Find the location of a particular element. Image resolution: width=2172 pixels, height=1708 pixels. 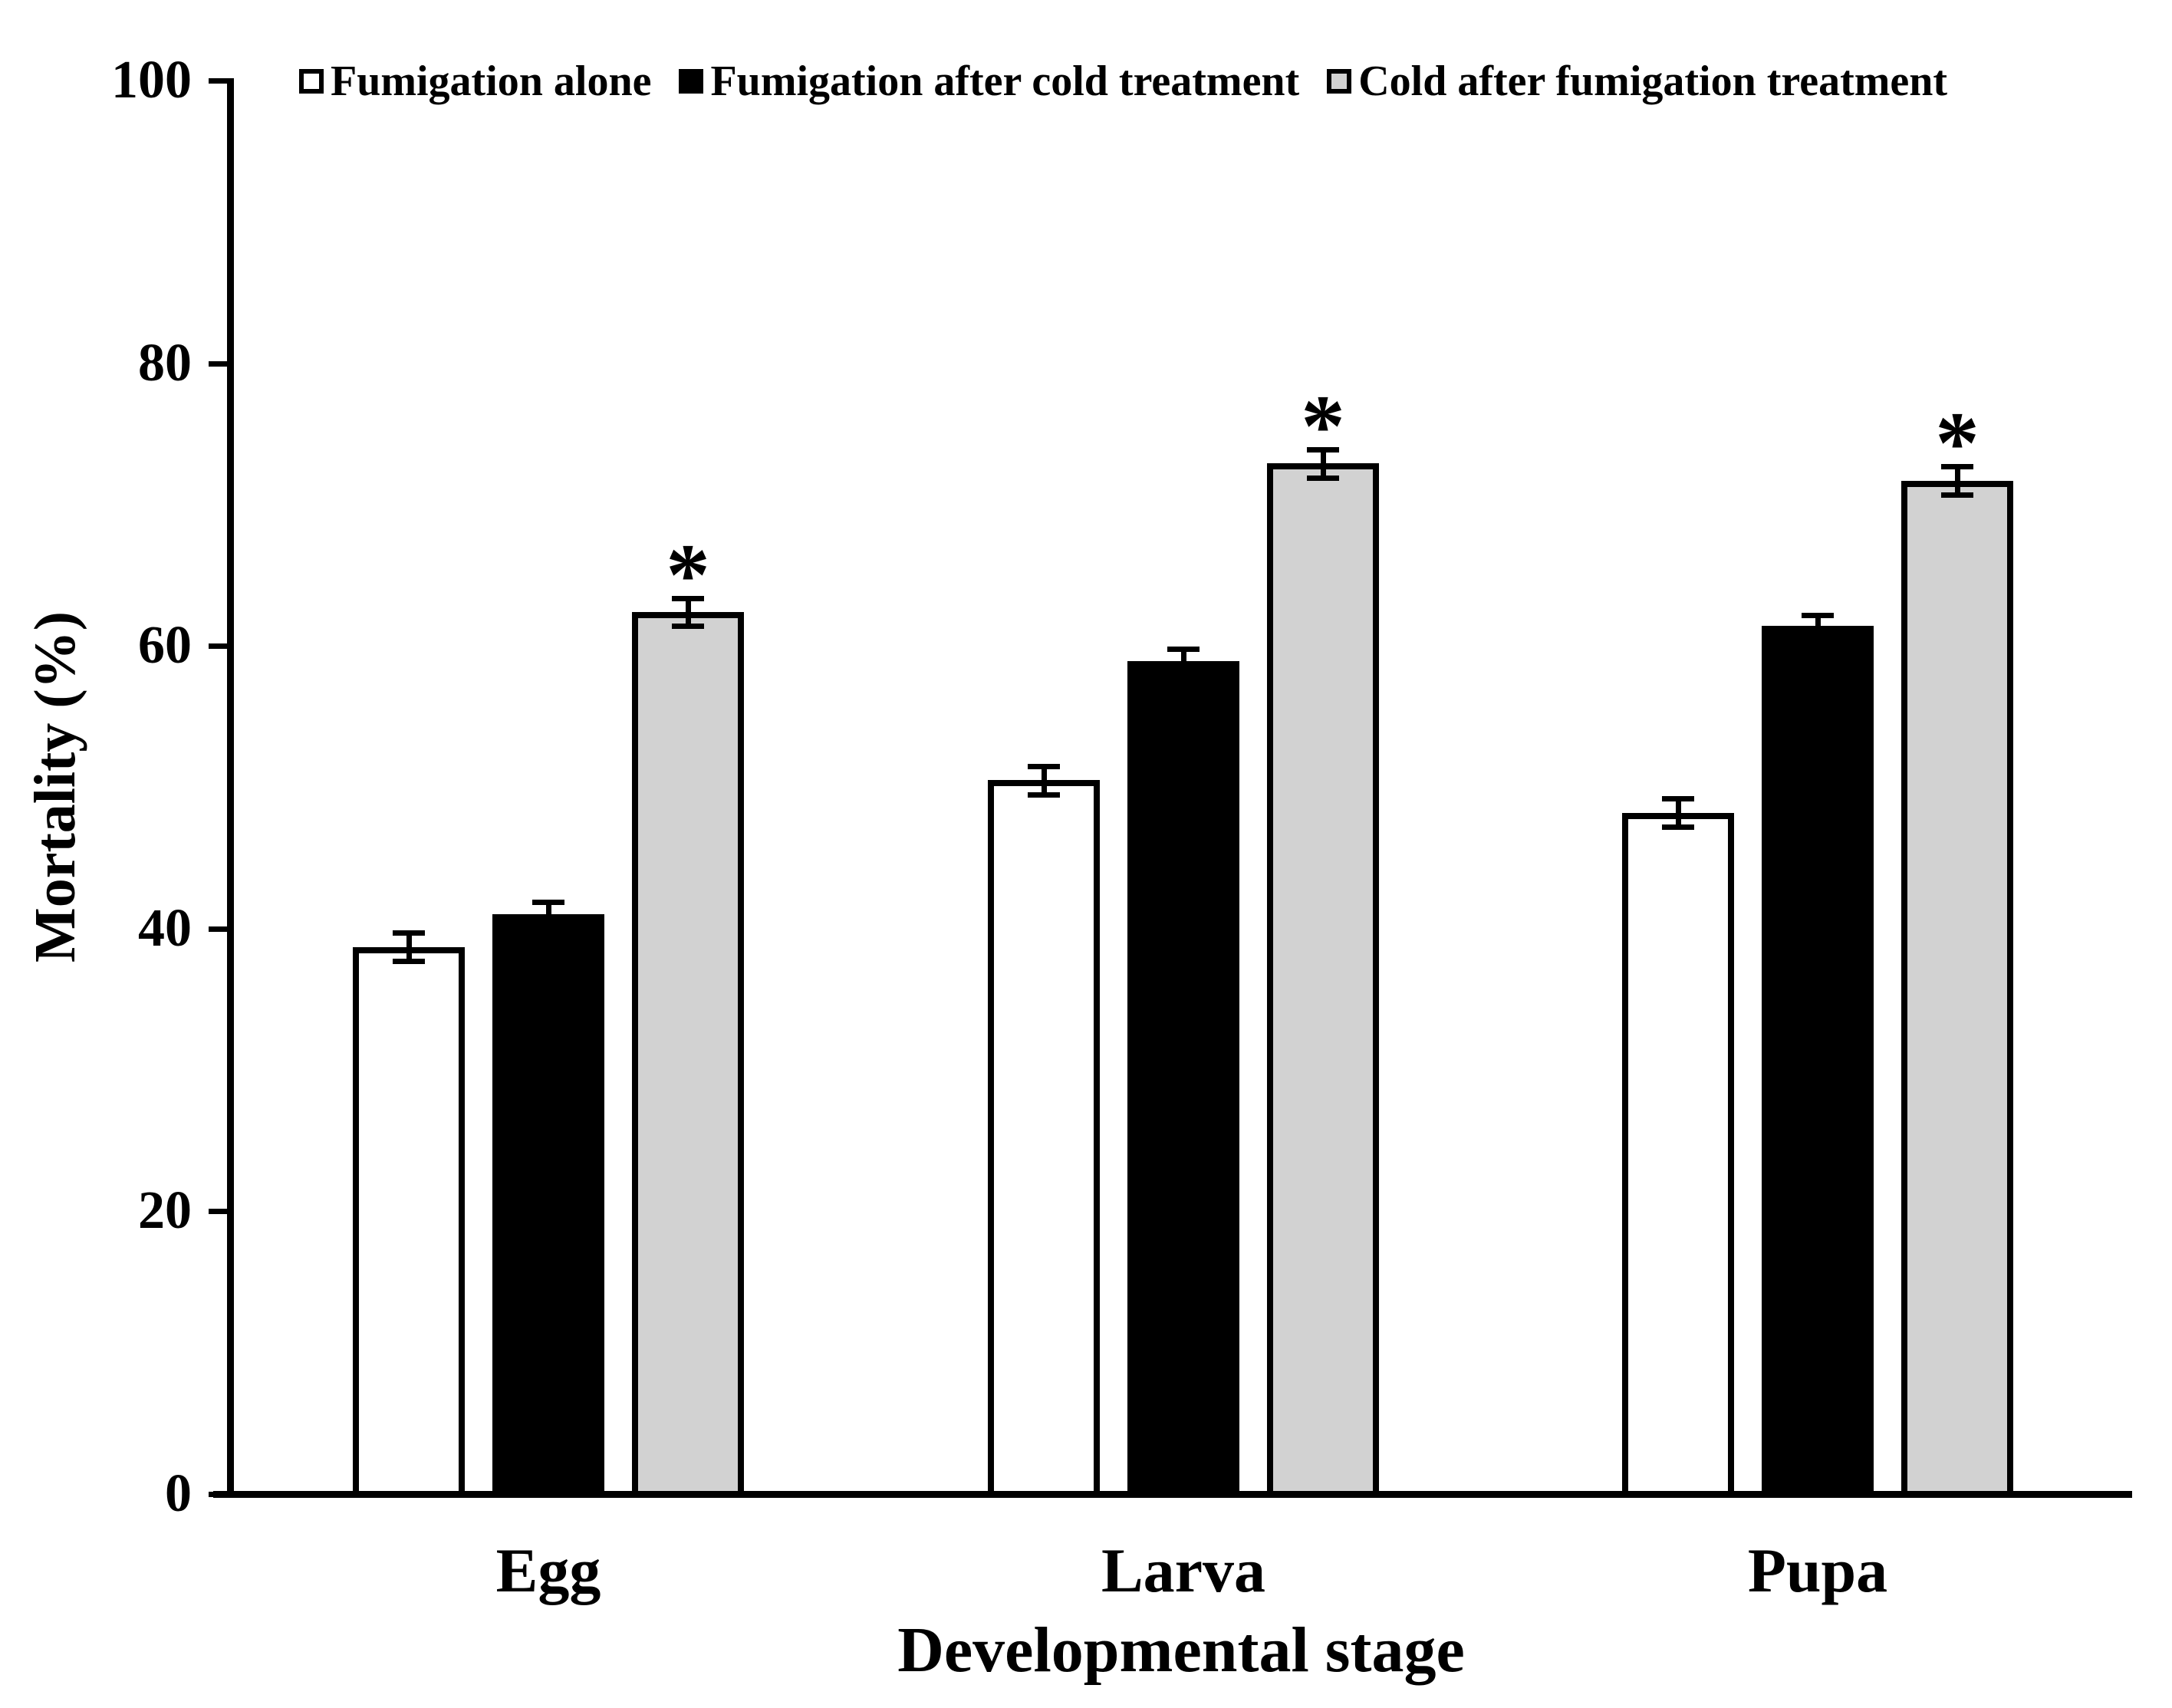

legend-item: Fumigation alone is located at coordinates (475, 81).